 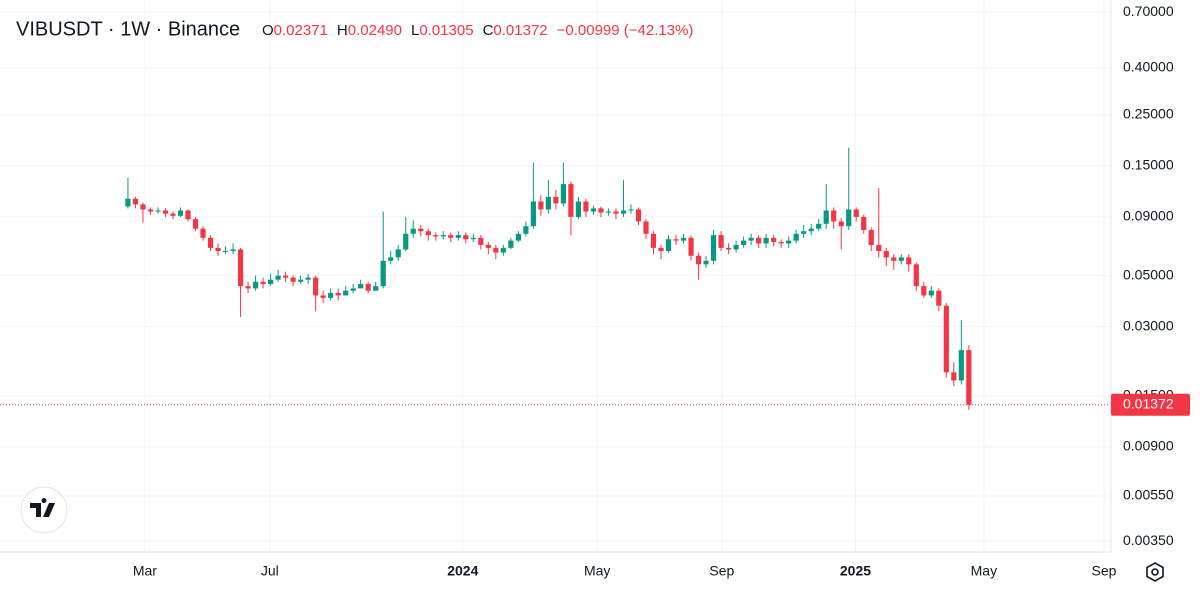 What do you see at coordinates (268, 30) in the screenshot?
I see `ohlc-label: O` at bounding box center [268, 30].